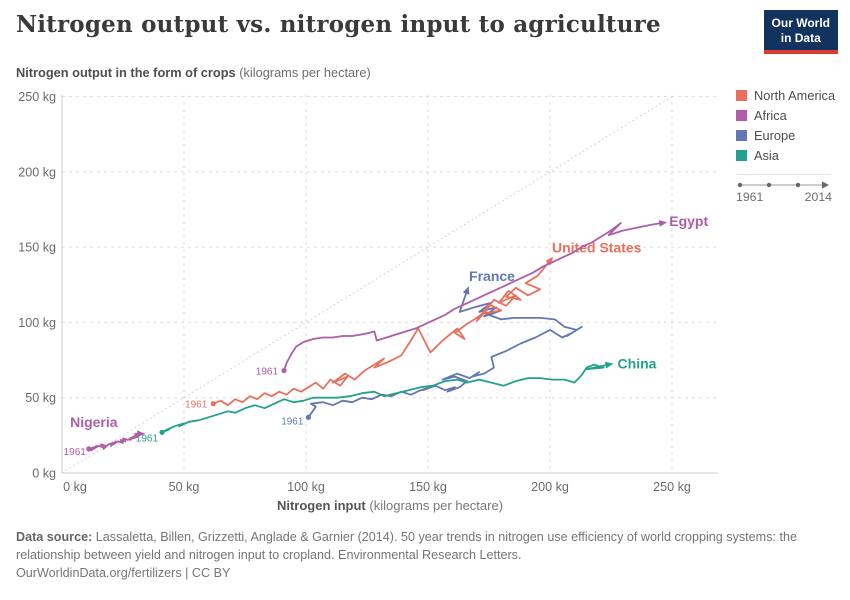 This screenshot has height=600, width=850. What do you see at coordinates (89, 449) in the screenshot?
I see `series-start-dot-nigeria` at bounding box center [89, 449].